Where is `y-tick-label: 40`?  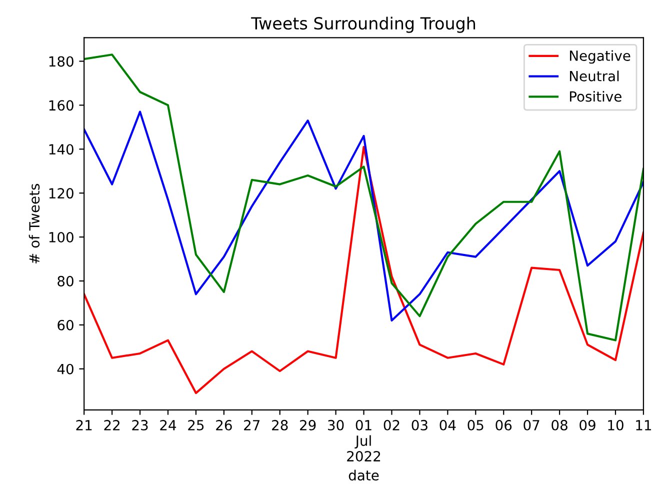
y-tick-label: 40 is located at coordinates (65, 369).